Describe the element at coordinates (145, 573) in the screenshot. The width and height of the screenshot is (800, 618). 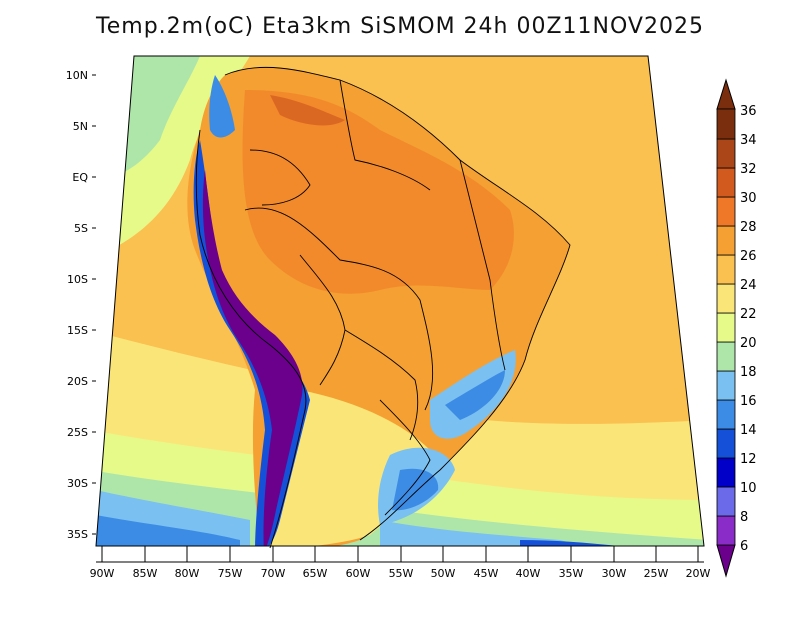
I see `lon-label-85w: 85W` at that location.